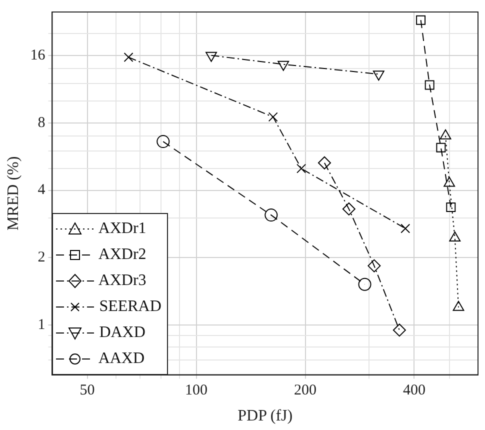 The width and height of the screenshot is (485, 430). I want to click on legend-label: DAXD, so click(122, 332).